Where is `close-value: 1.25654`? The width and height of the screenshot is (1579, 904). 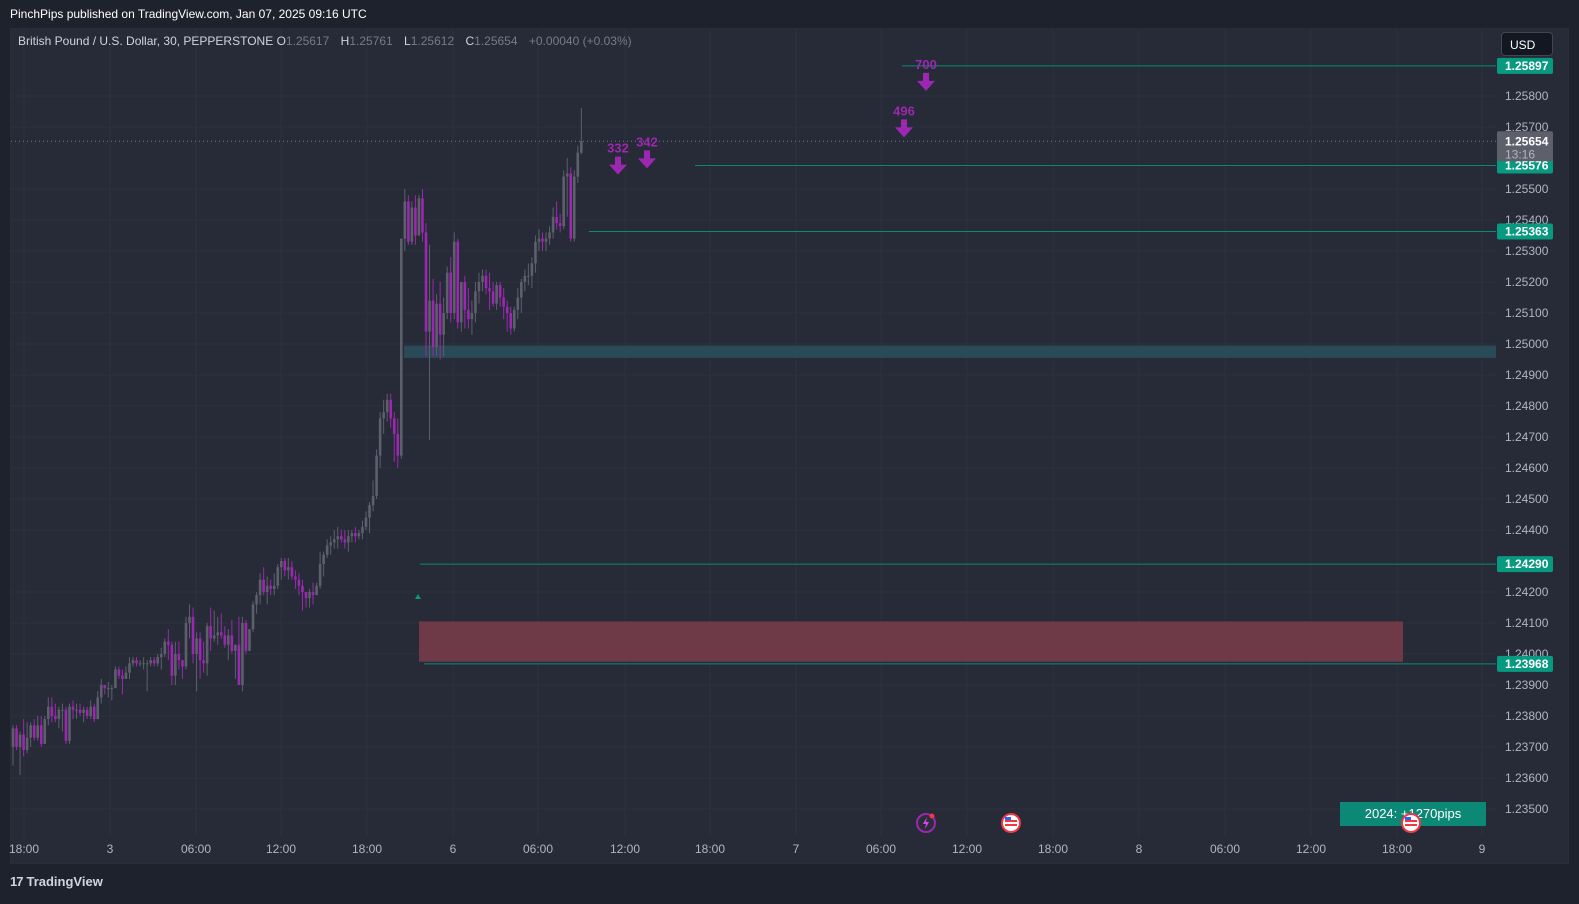
close-value: 1.25654 is located at coordinates (496, 41).